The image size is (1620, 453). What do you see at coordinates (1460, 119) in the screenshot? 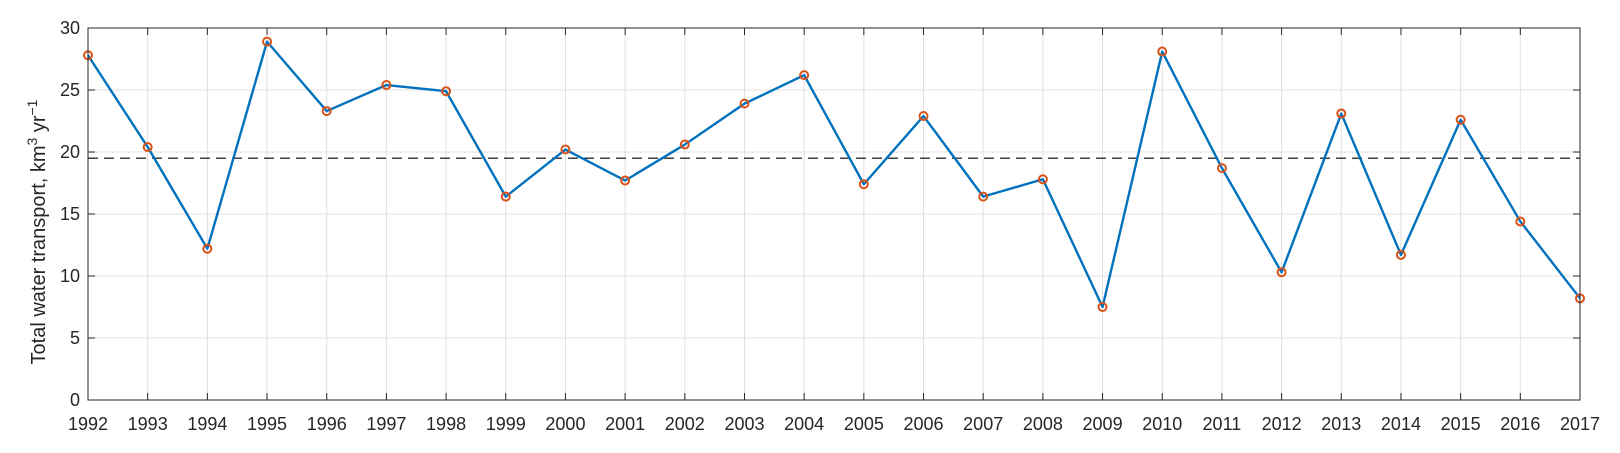
I see `data-point-2015` at bounding box center [1460, 119].